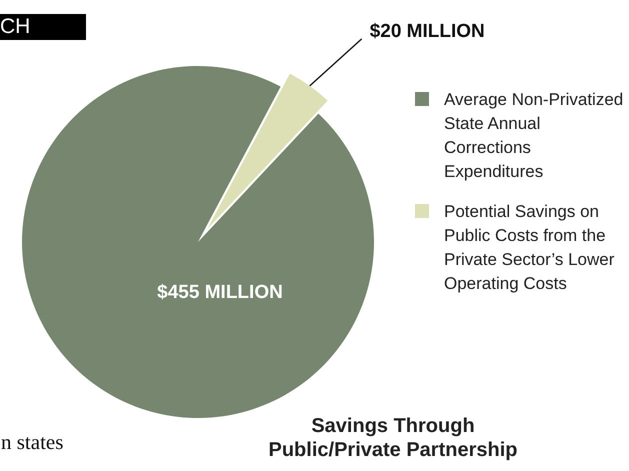  Describe the element at coordinates (43, 27) in the screenshot. I see `text: CH` at that location.